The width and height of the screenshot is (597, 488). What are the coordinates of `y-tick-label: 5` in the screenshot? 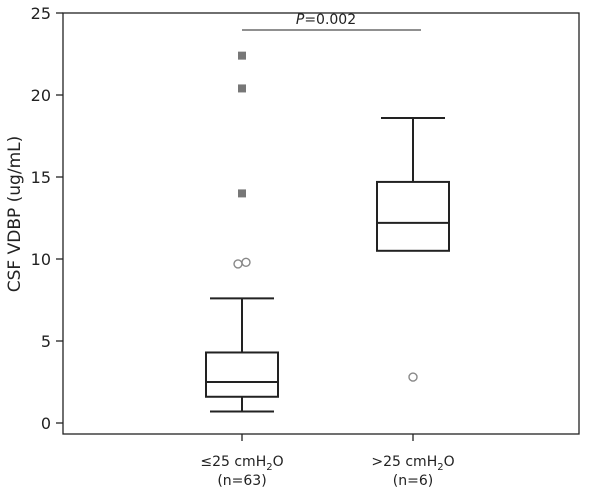 It's located at (46, 341).